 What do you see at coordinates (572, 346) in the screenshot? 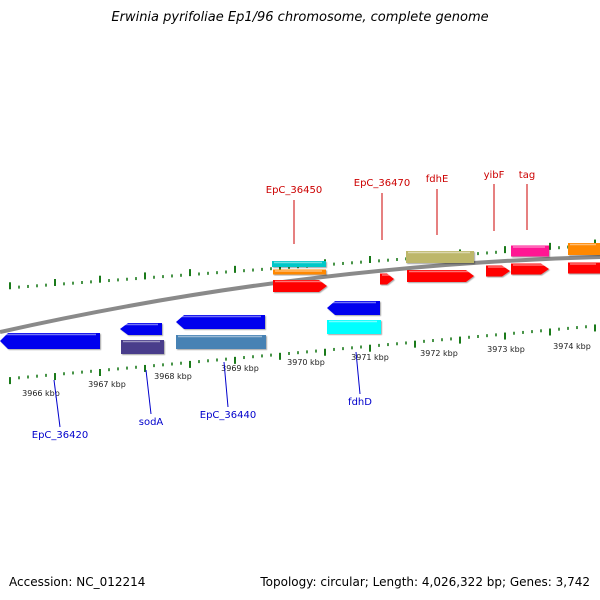
I see `scale-label: 3974 kbp` at bounding box center [572, 346].